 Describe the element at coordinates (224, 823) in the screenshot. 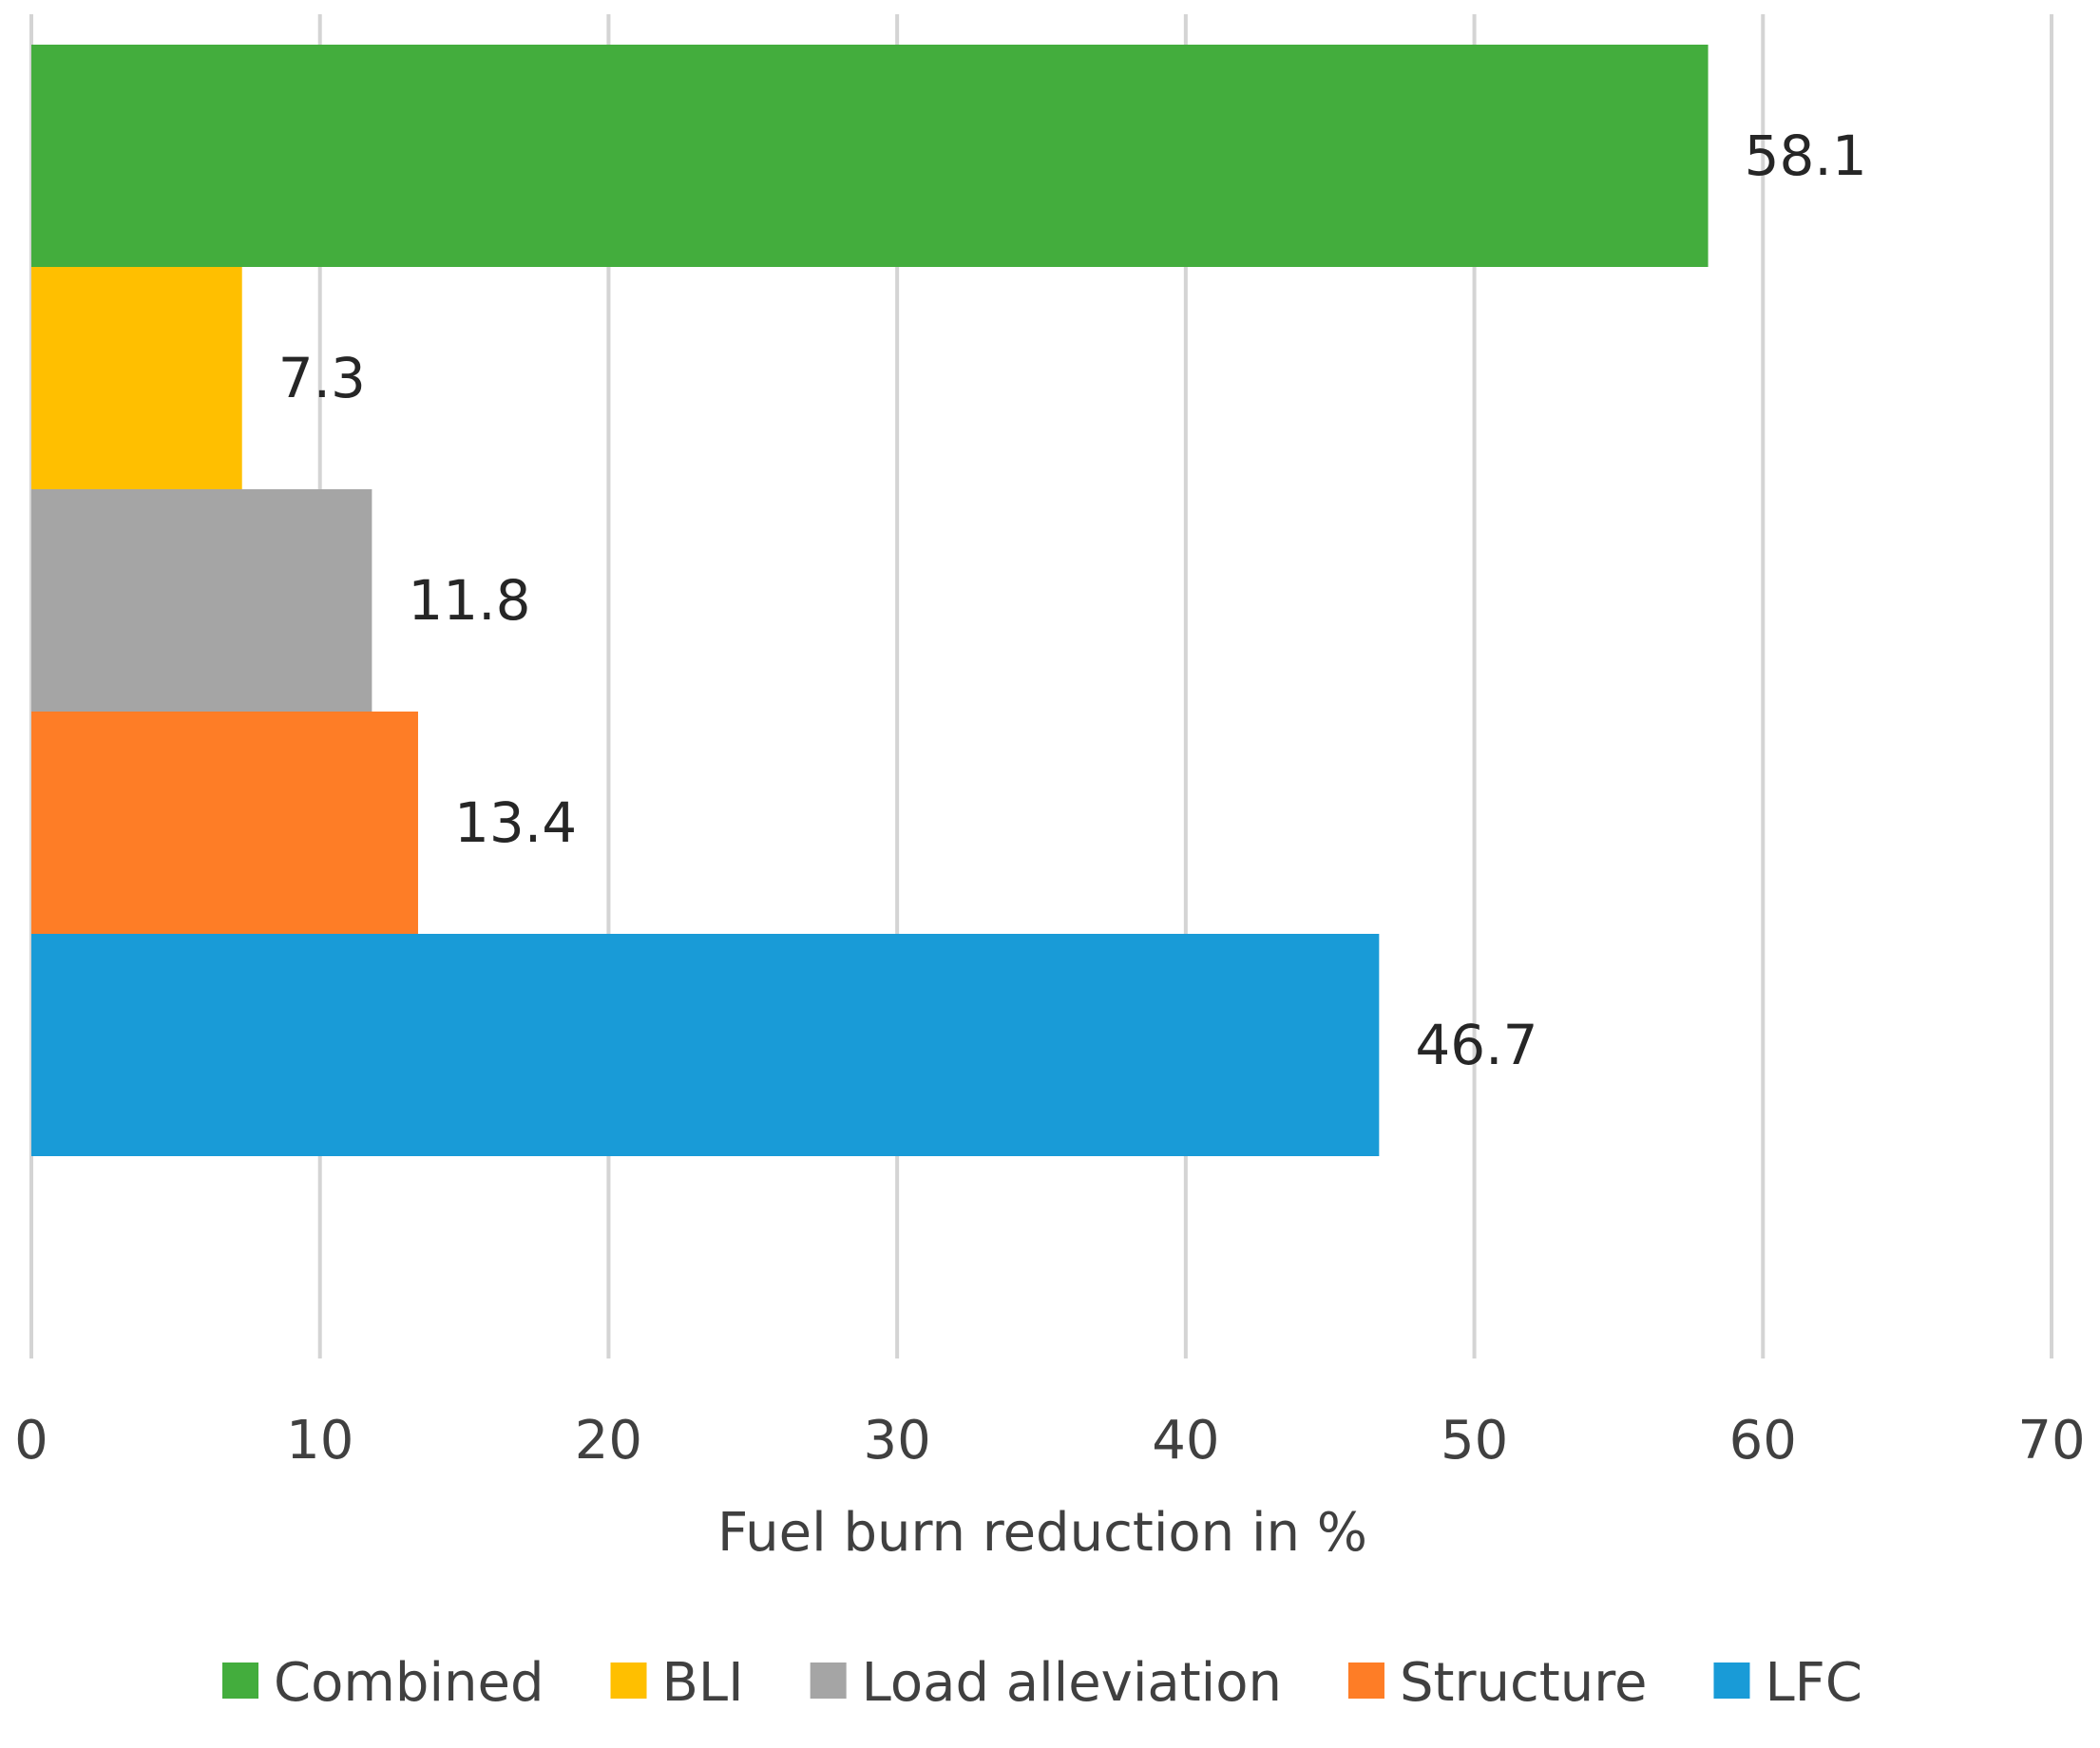

I see `bar-structure` at that location.